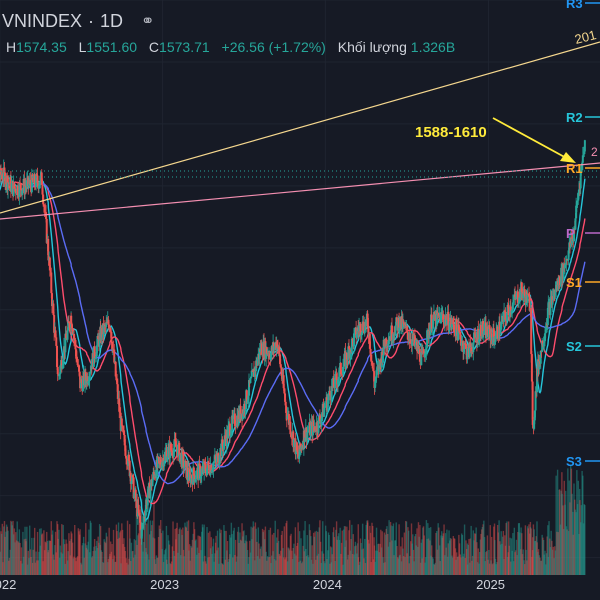 This screenshot has height=600, width=600. What do you see at coordinates (112, 20) in the screenshot?
I see `interval-label: 1D` at bounding box center [112, 20].